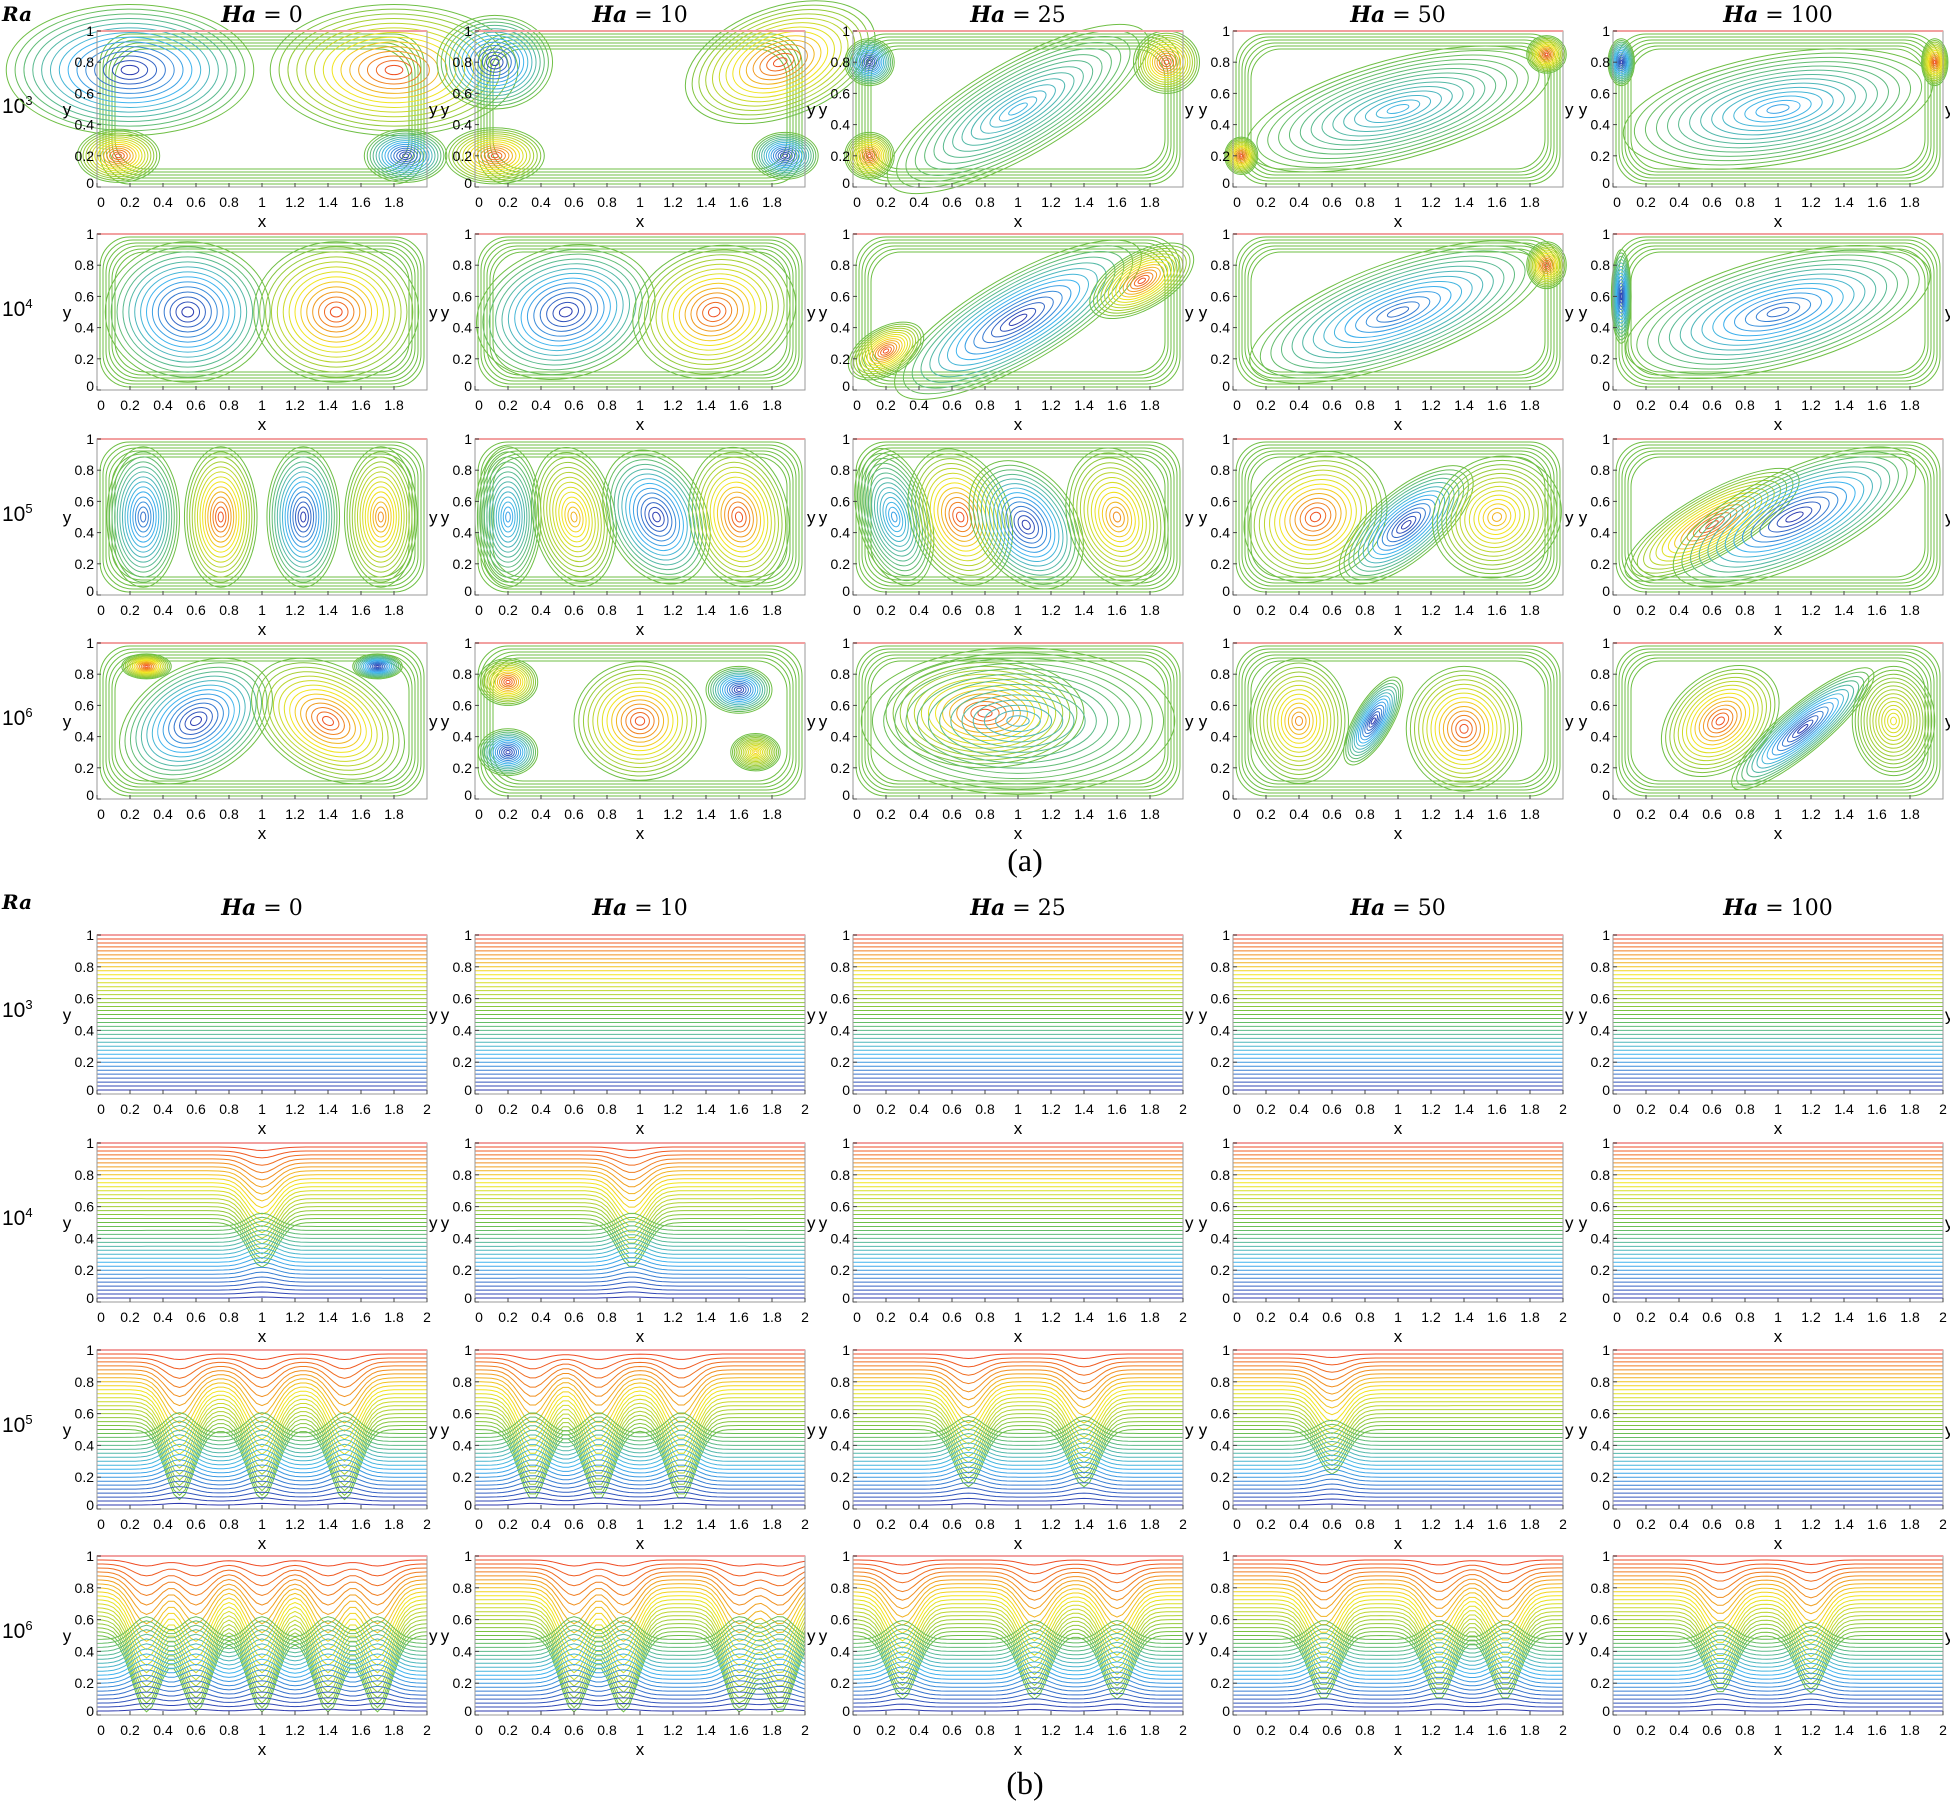  What do you see at coordinates (394, 1109) in the screenshot?
I see `x-tick-label: 1.8` at bounding box center [394, 1109].